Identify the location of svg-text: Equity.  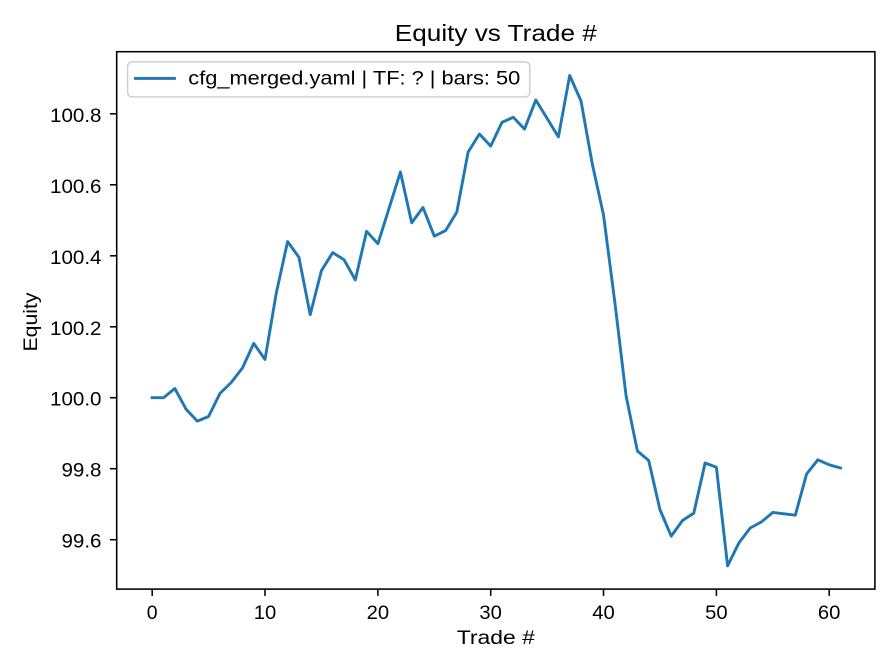
(31, 321).